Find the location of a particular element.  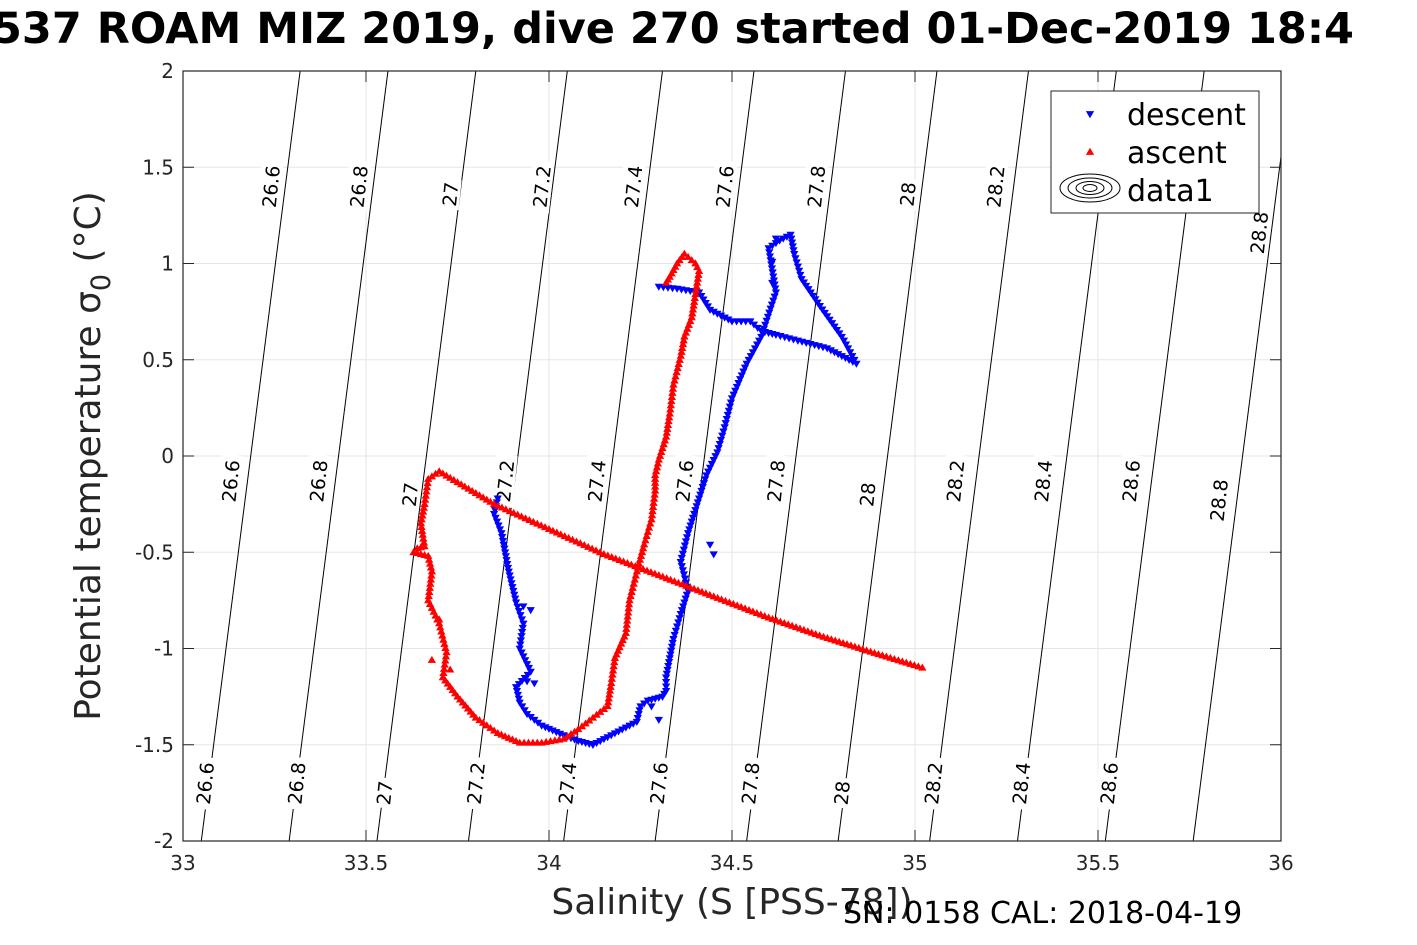

contour-label-text: 28.4 is located at coordinates (1022, 783).